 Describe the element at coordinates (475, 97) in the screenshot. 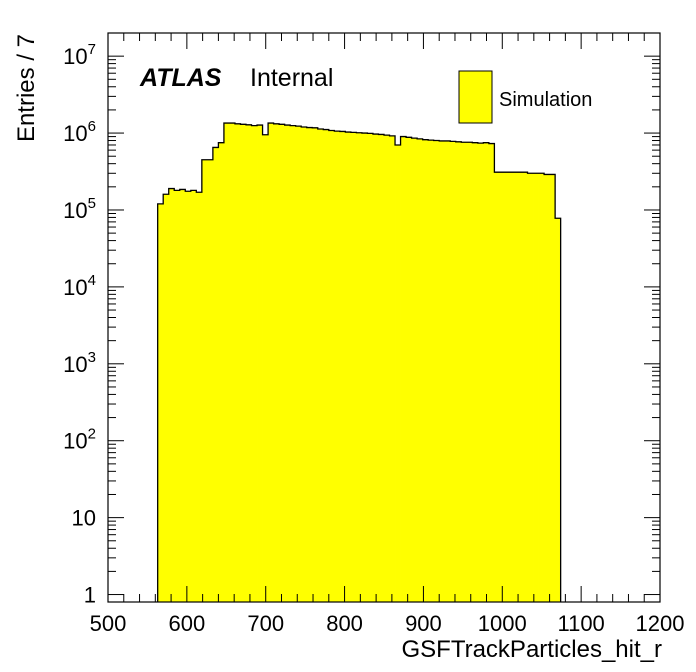

I see `legend-swatch` at that location.